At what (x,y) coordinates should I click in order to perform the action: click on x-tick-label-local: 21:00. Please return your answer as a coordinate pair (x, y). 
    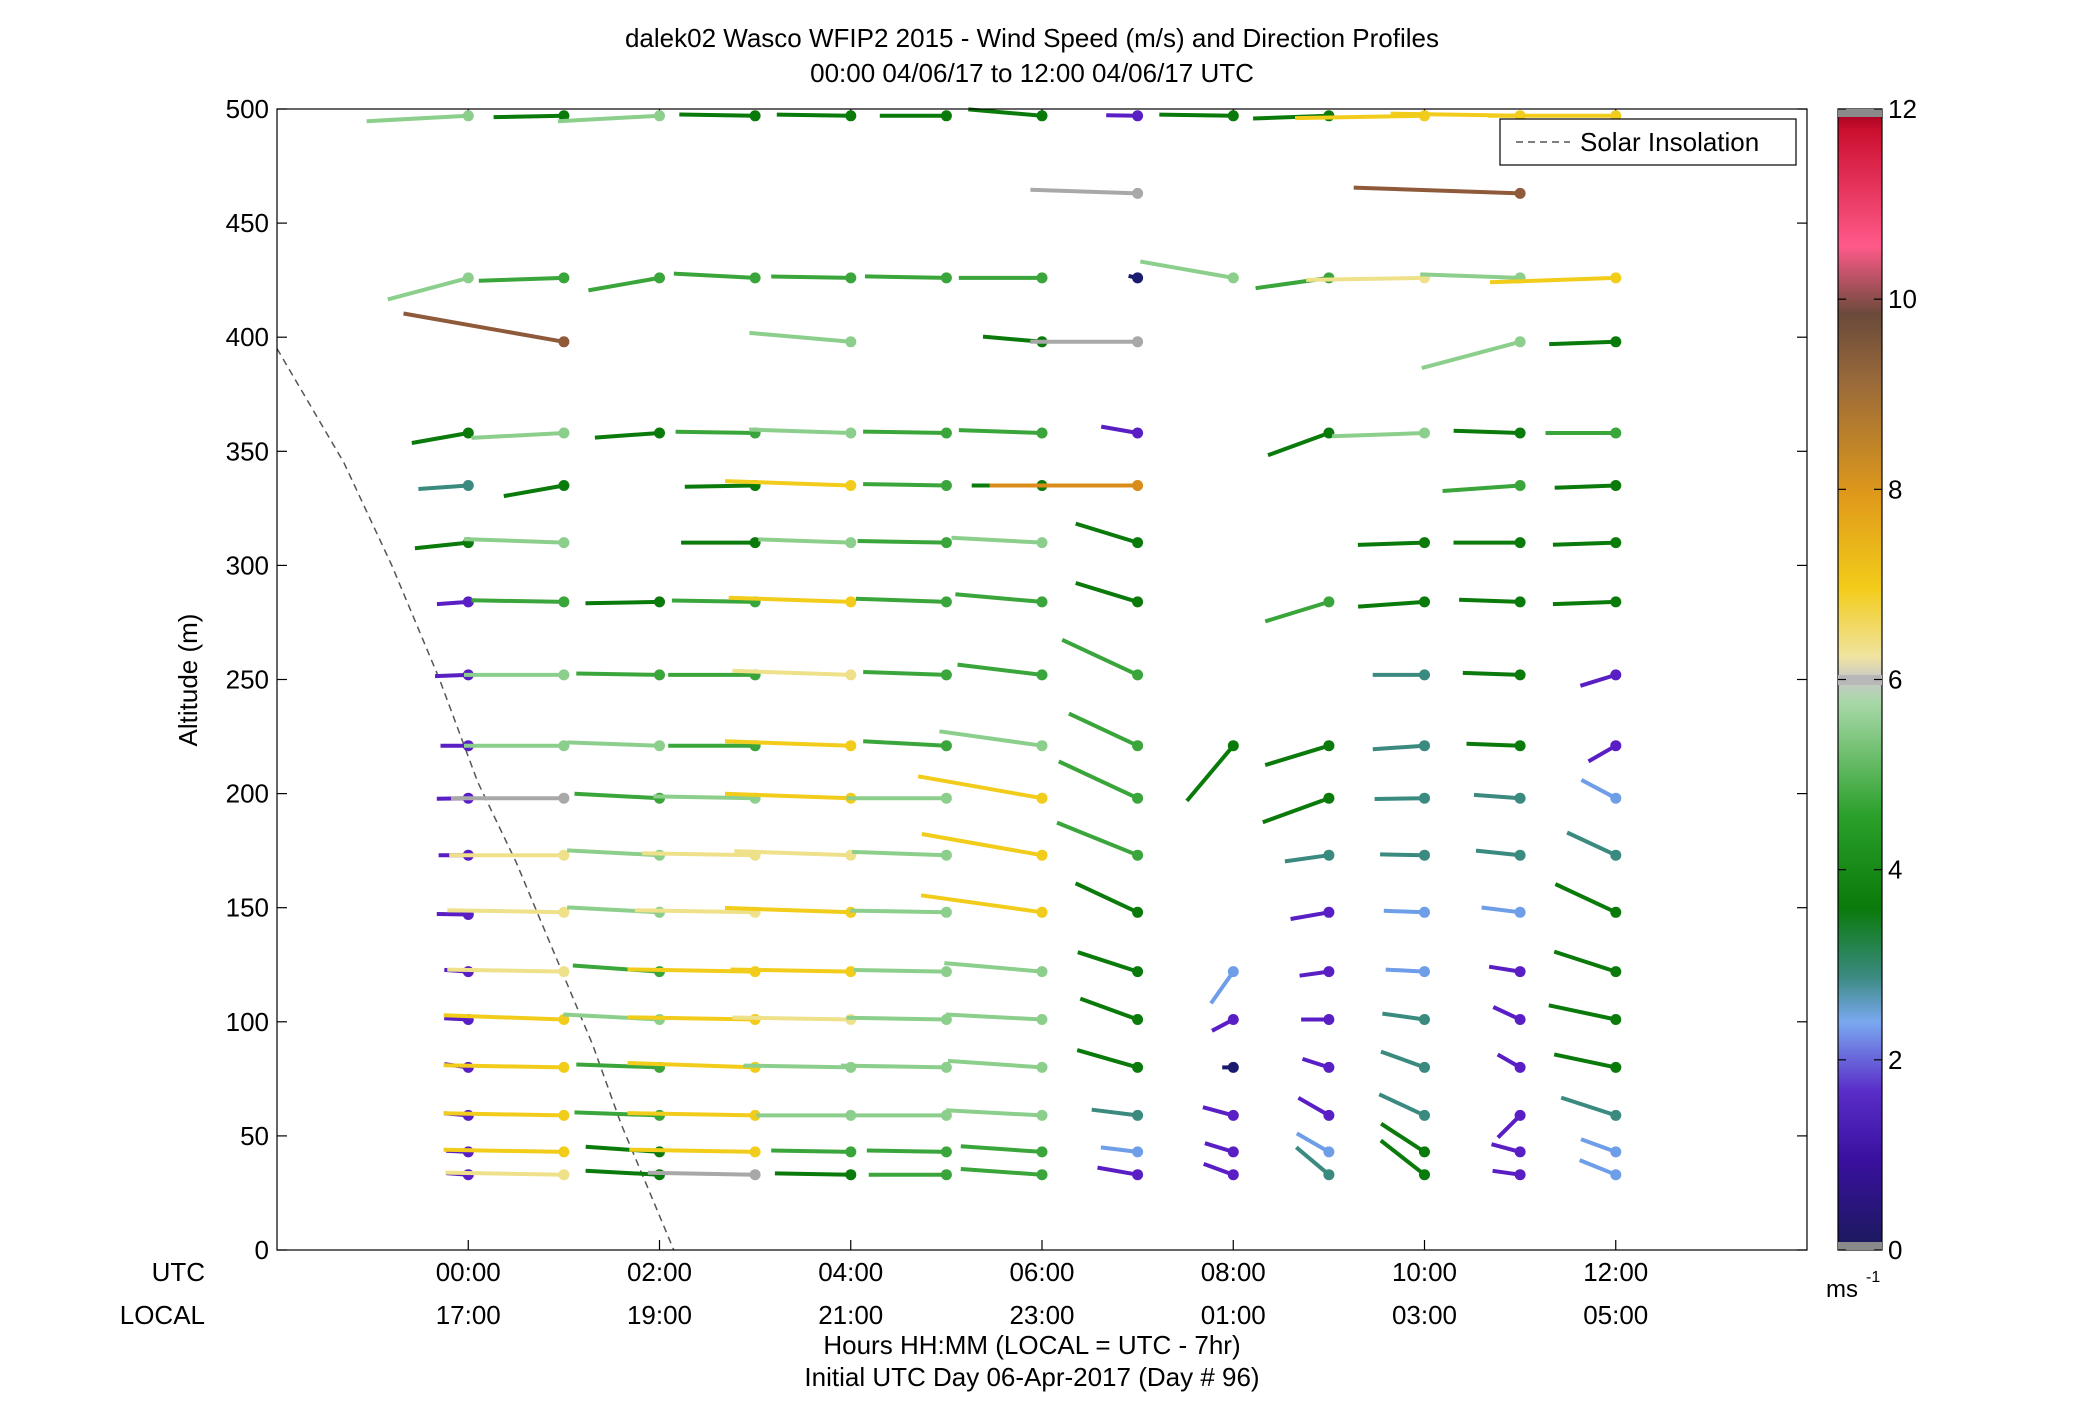
    Looking at the image, I should click on (850, 1315).